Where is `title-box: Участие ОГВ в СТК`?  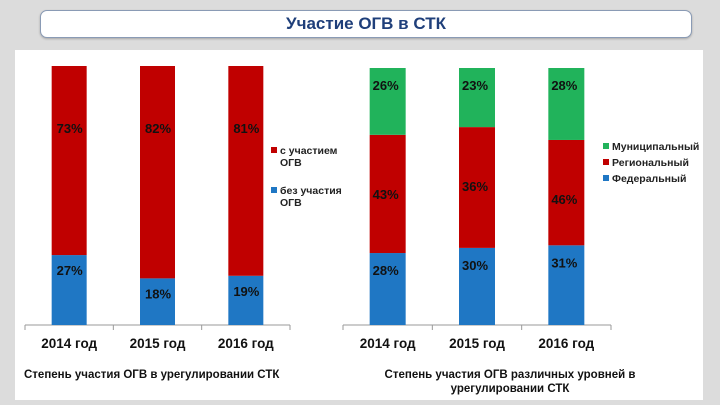 title-box: Участие ОГВ в СТК is located at coordinates (366, 24).